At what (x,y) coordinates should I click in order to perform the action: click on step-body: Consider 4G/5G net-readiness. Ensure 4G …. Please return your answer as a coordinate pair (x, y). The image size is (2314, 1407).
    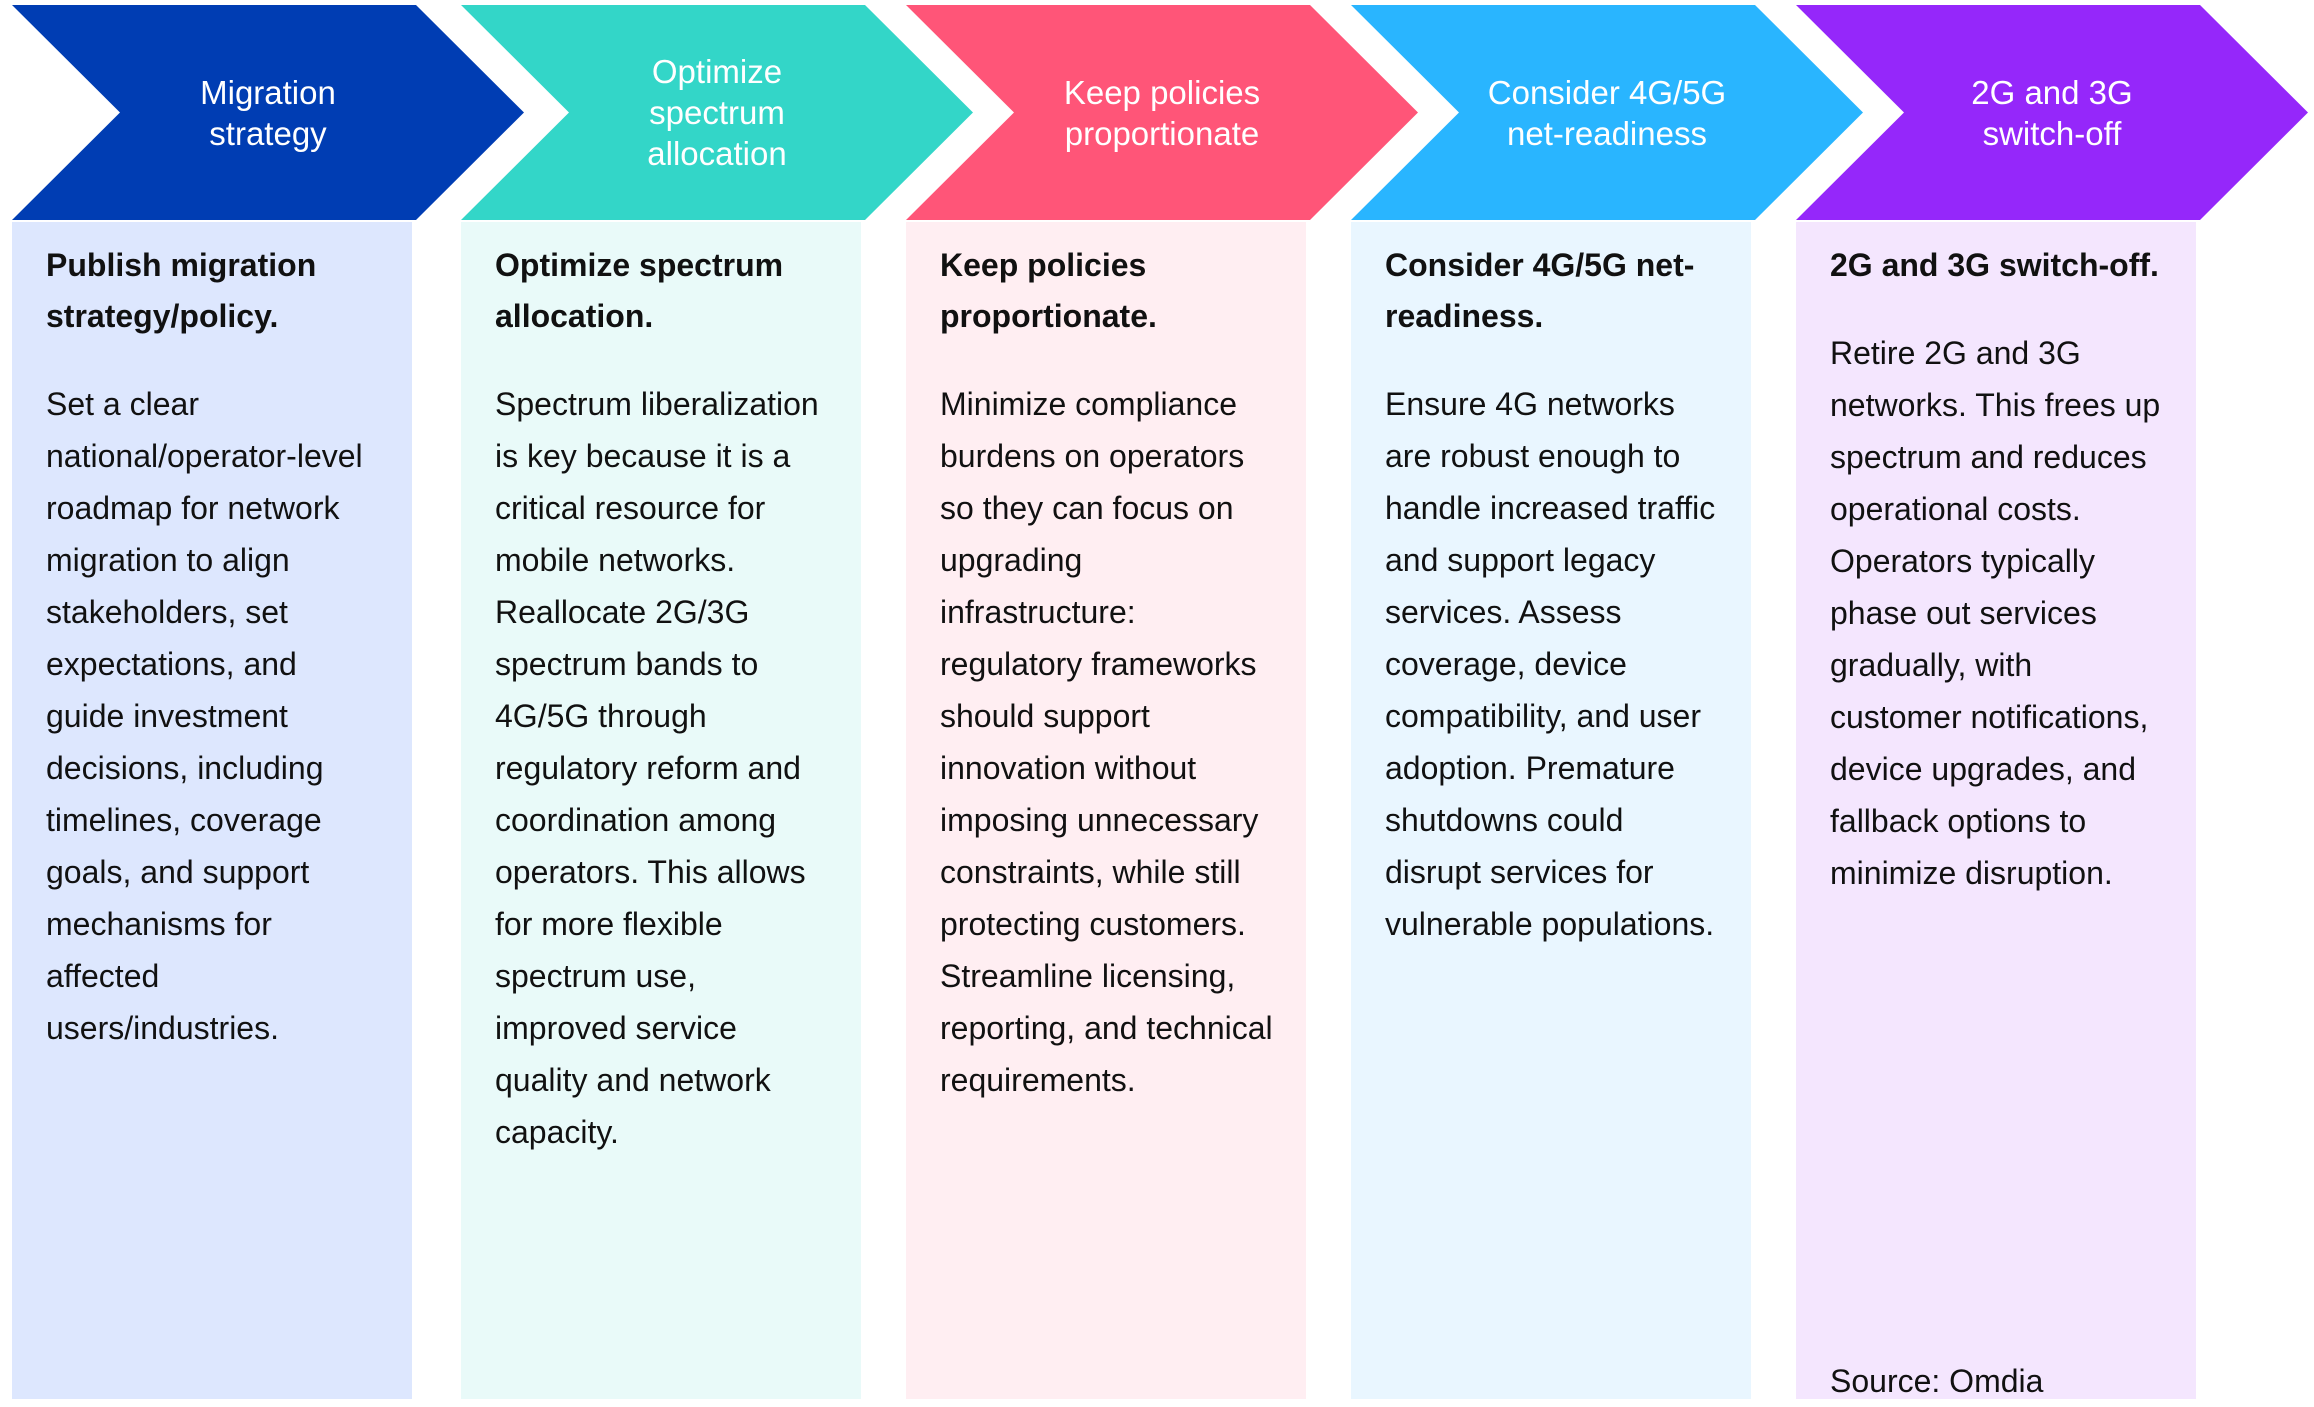
    Looking at the image, I should click on (1551, 810).